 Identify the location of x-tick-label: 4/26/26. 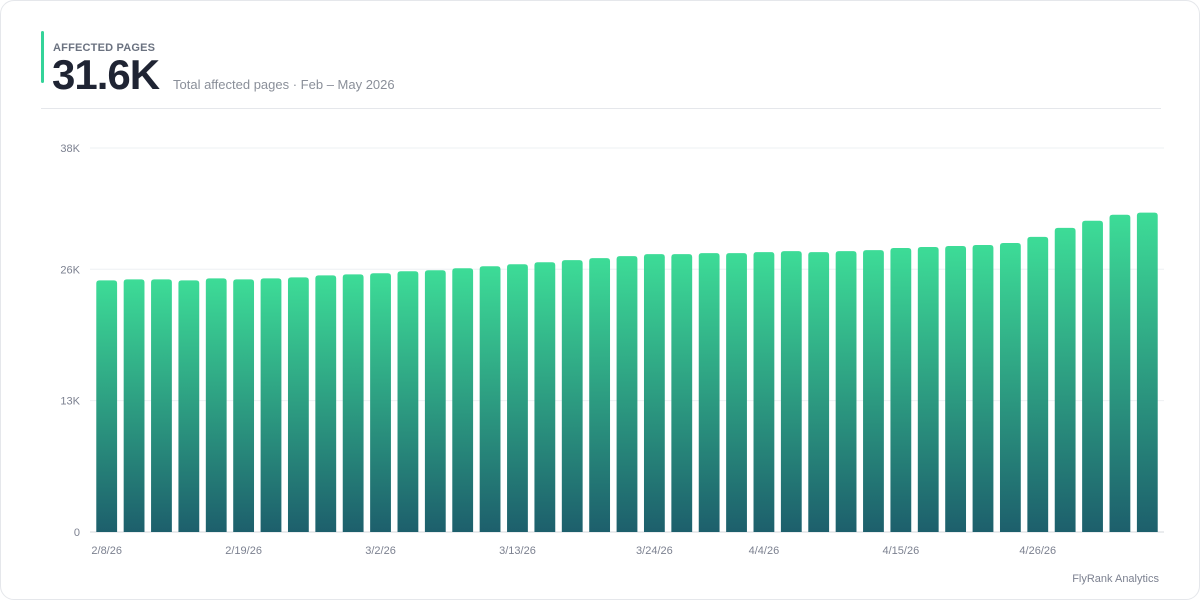
(1037, 551).